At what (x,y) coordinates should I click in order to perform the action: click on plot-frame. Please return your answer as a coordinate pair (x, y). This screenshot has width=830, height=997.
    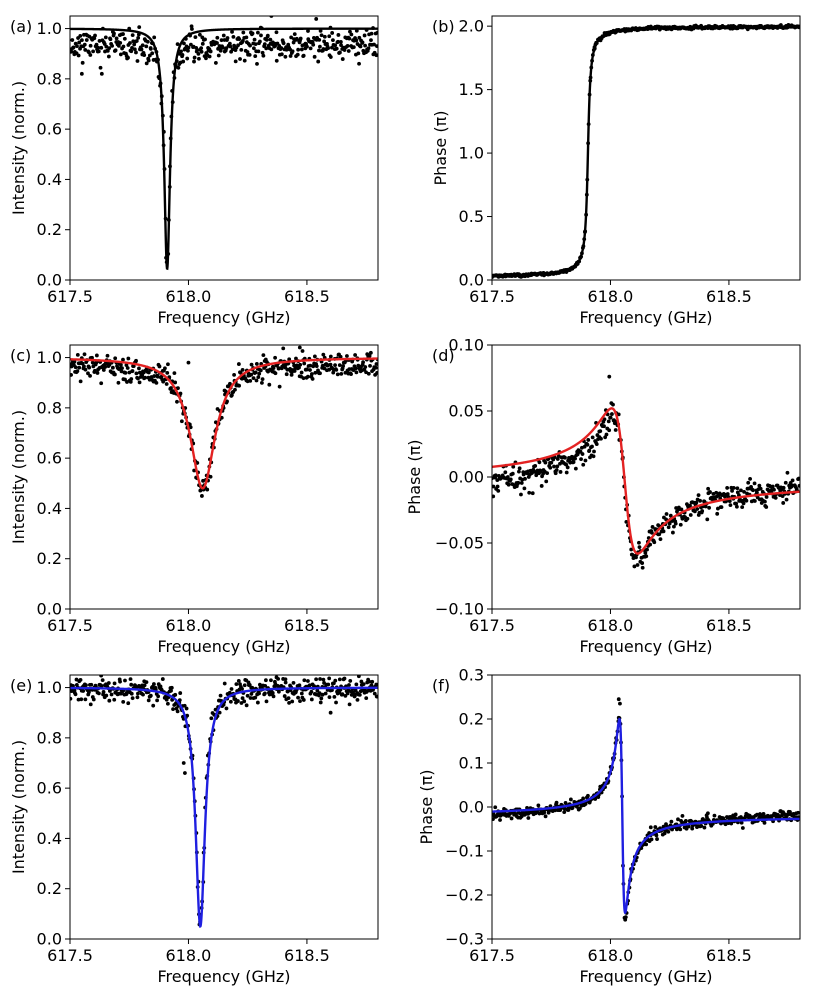
    Looking at the image, I should click on (224, 148).